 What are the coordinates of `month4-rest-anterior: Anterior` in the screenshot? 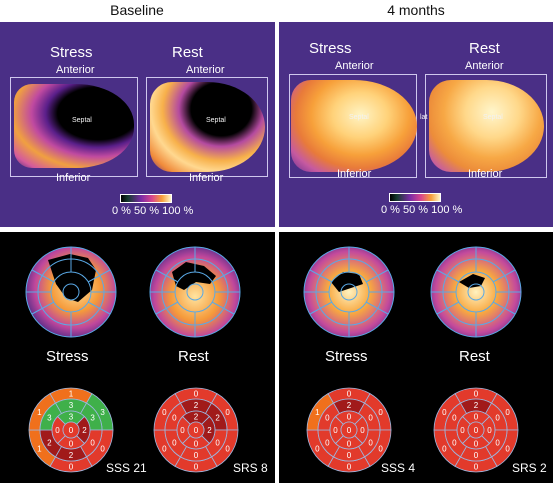 It's located at (484, 66).